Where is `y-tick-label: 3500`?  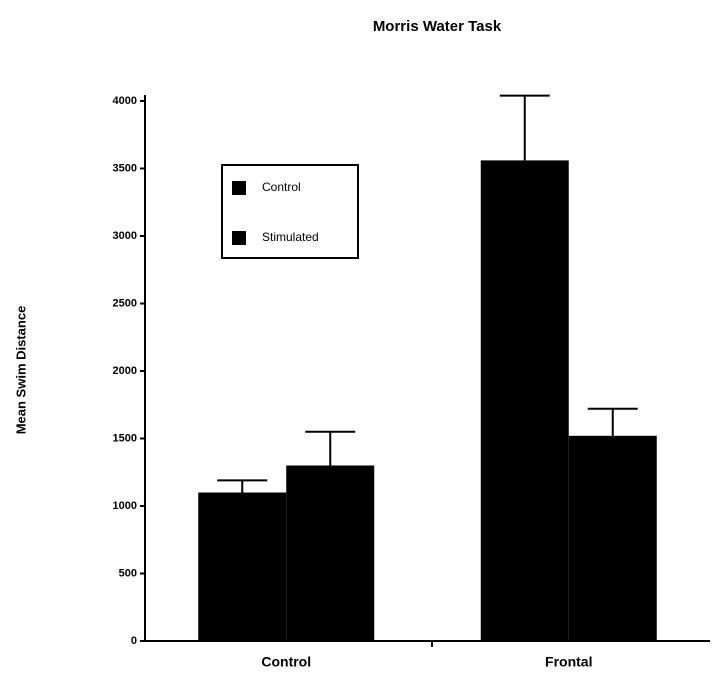 y-tick-label: 3500 is located at coordinates (125, 168).